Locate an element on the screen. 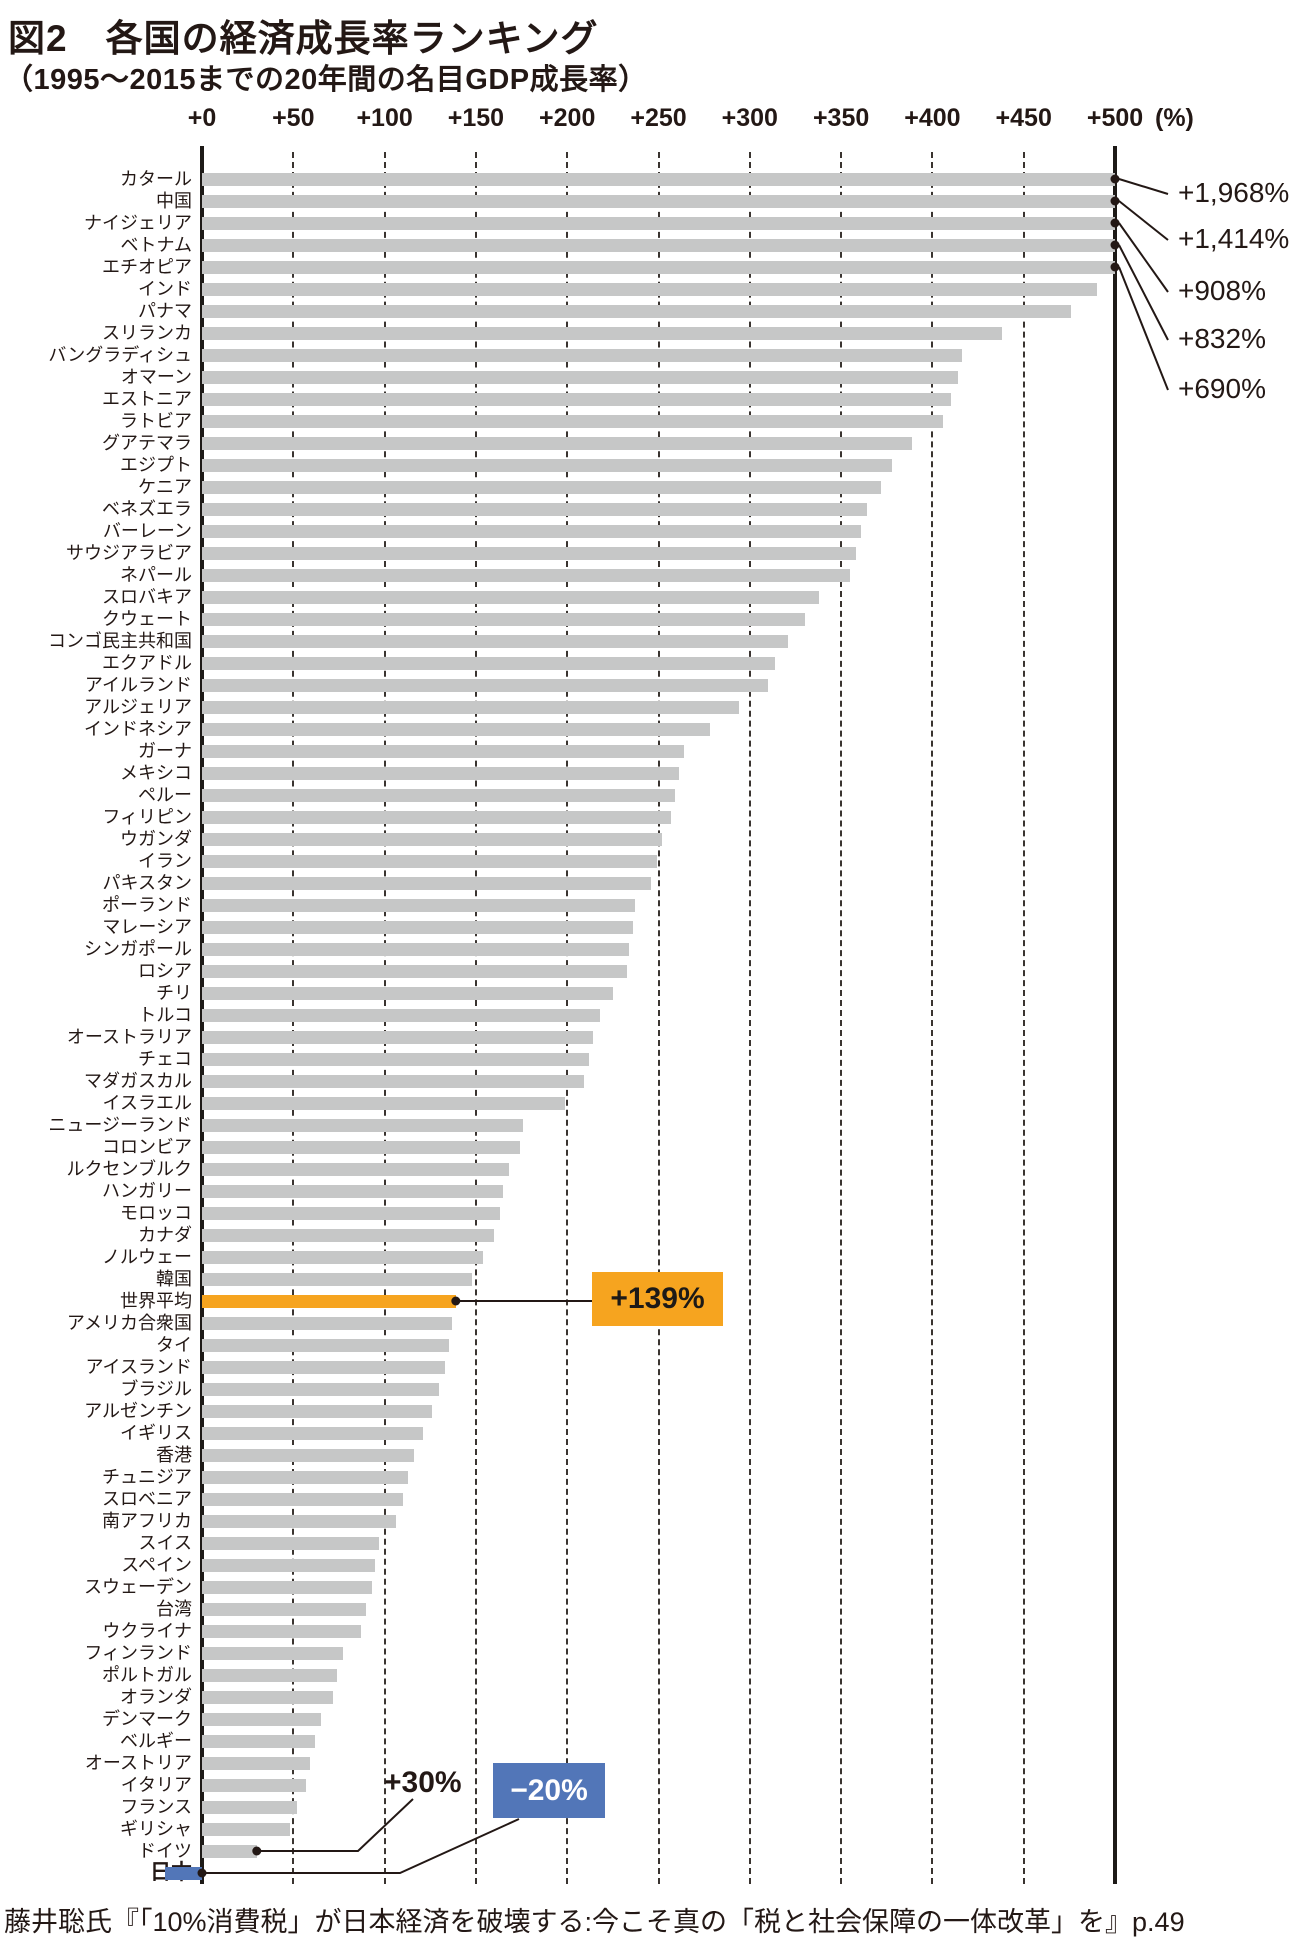  country-label: ノルウェー is located at coordinates (147, 1257).